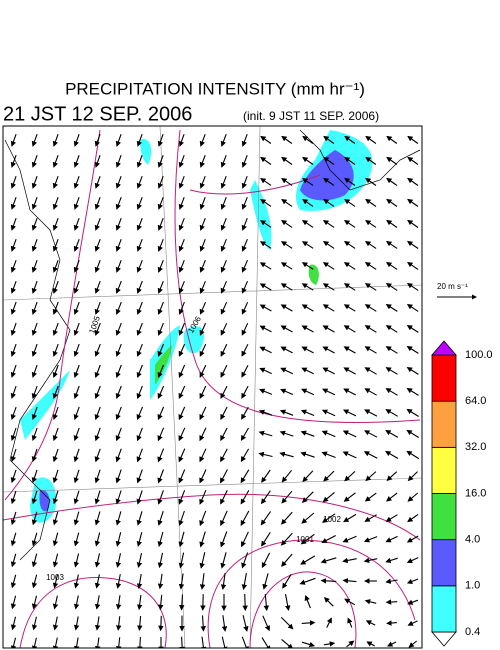 This screenshot has height=650, width=500. Describe the element at coordinates (475, 447) in the screenshot. I see `colorbar-label: 32.0` at that location.